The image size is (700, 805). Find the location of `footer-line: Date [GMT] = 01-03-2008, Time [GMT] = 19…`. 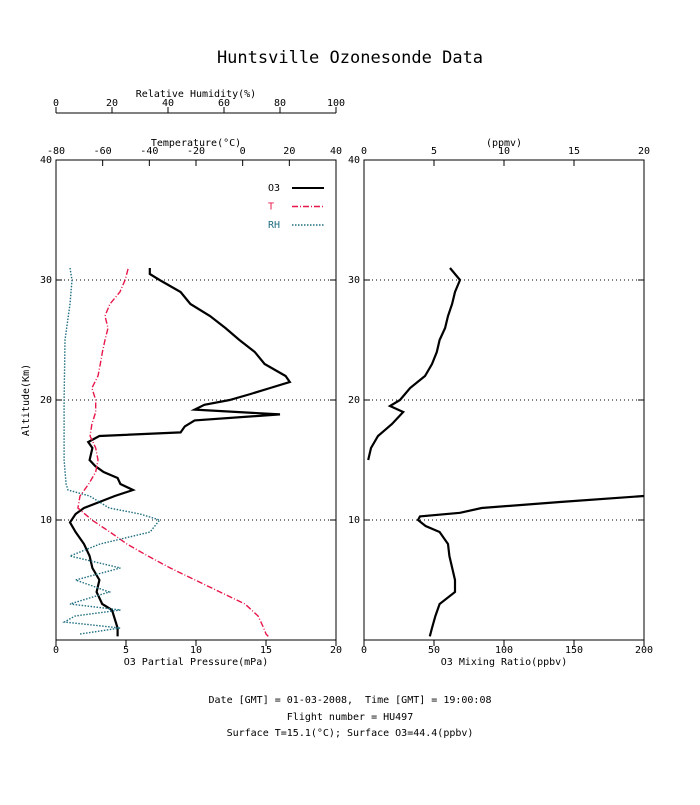

footer-line: Date [GMT] = 01-03-2008, Time [GMT] = 19… is located at coordinates (350, 700).